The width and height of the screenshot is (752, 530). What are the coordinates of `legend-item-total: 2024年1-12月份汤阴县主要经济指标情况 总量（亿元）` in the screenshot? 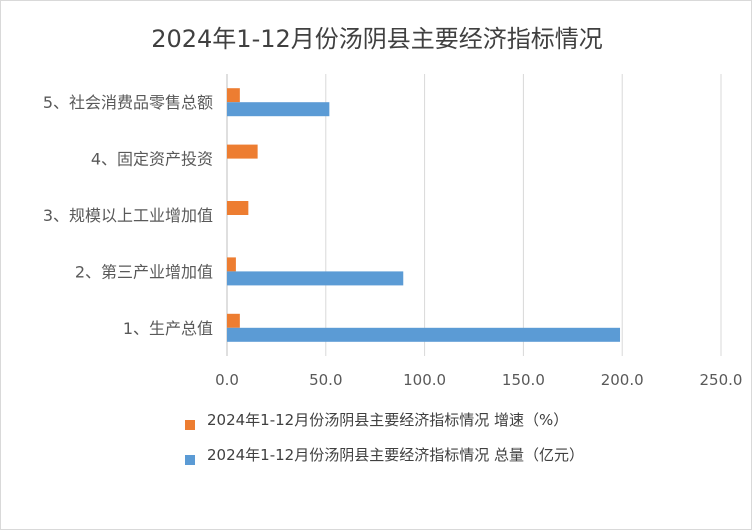 It's located at (405, 455).